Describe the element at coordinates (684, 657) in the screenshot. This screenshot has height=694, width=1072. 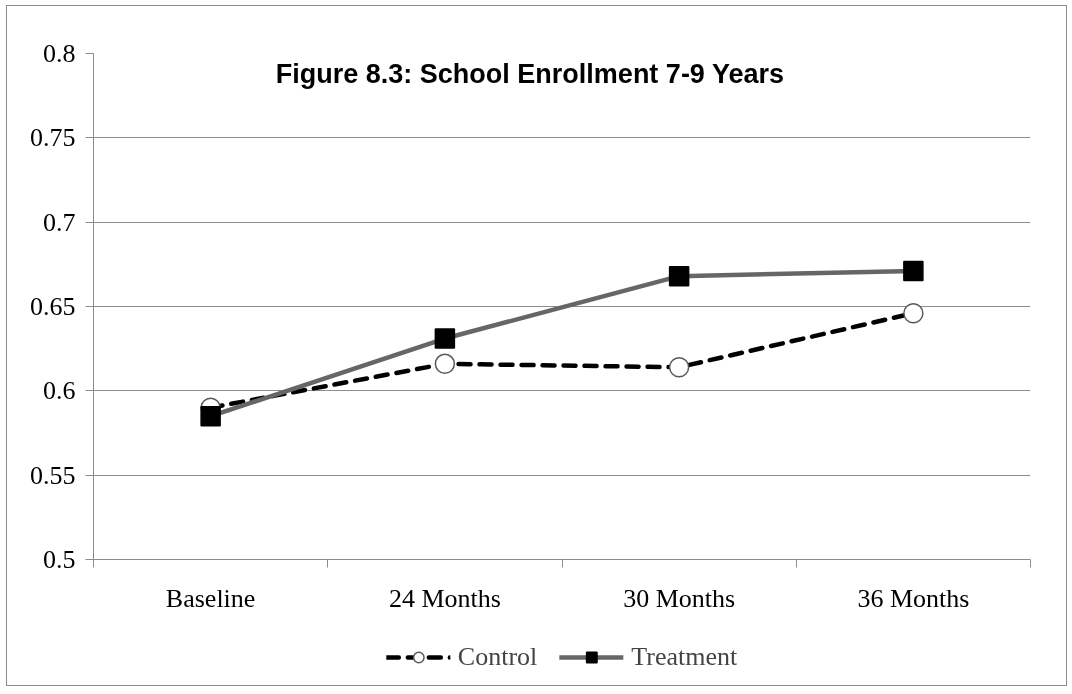
I see `legend-label: Treatment` at that location.